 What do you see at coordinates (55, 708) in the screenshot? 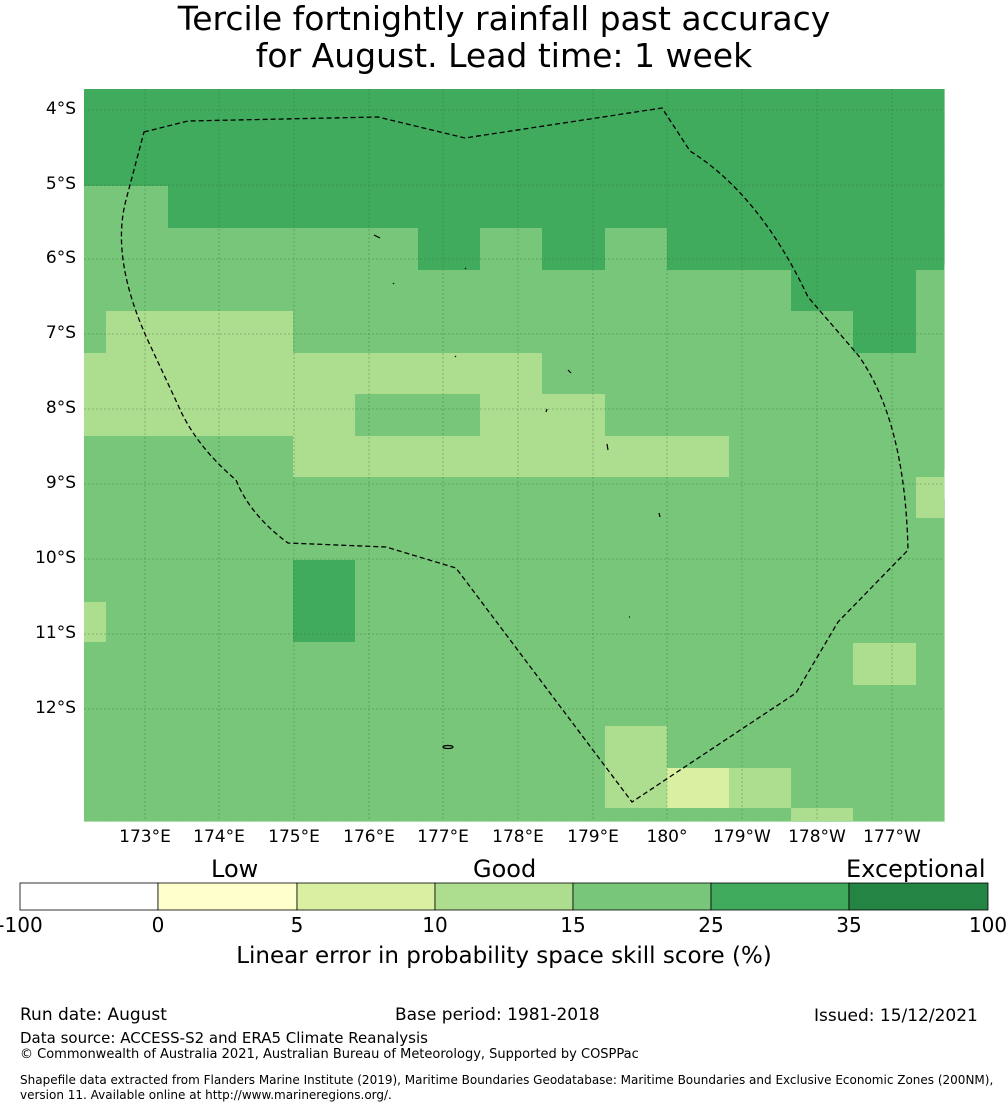
I see `latitude-label: 12°S` at bounding box center [55, 708].